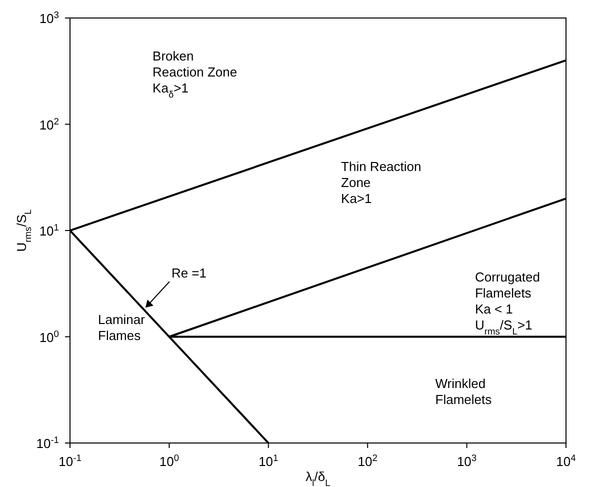 The height and width of the screenshot is (487, 598). Describe the element at coordinates (49, 336) in the screenshot. I see `y-tick-label: 10$^{0}$` at that location.